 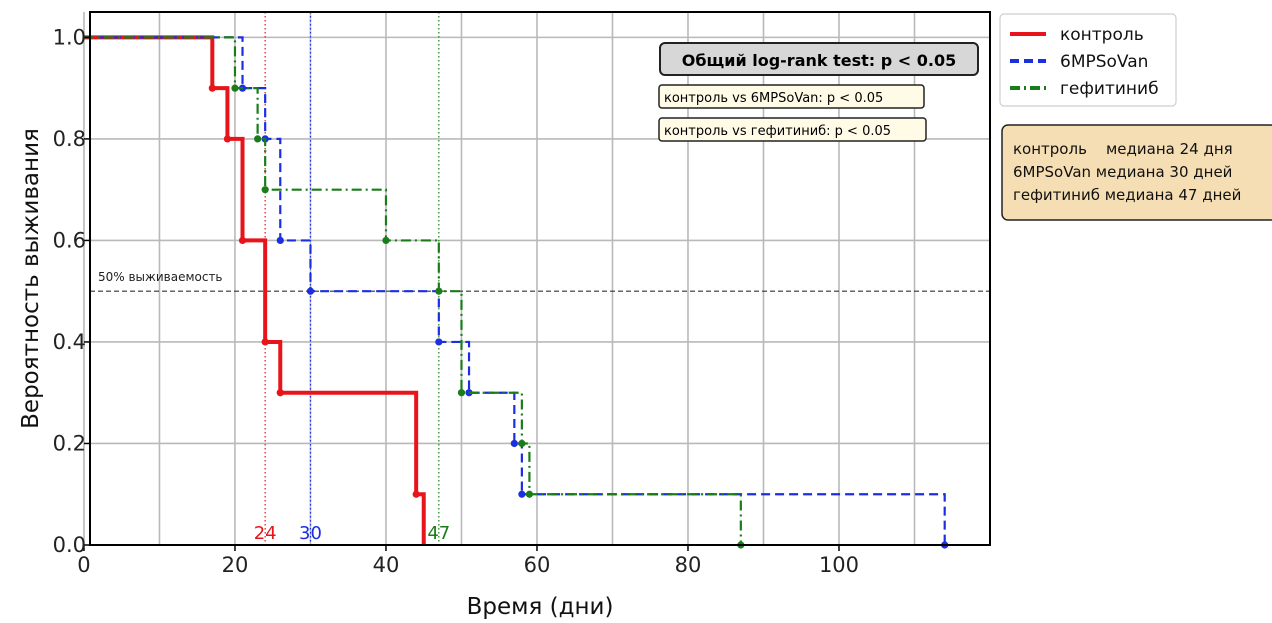 What do you see at coordinates (386, 565) in the screenshot?
I see `x-tick-label: 40` at bounding box center [386, 565].